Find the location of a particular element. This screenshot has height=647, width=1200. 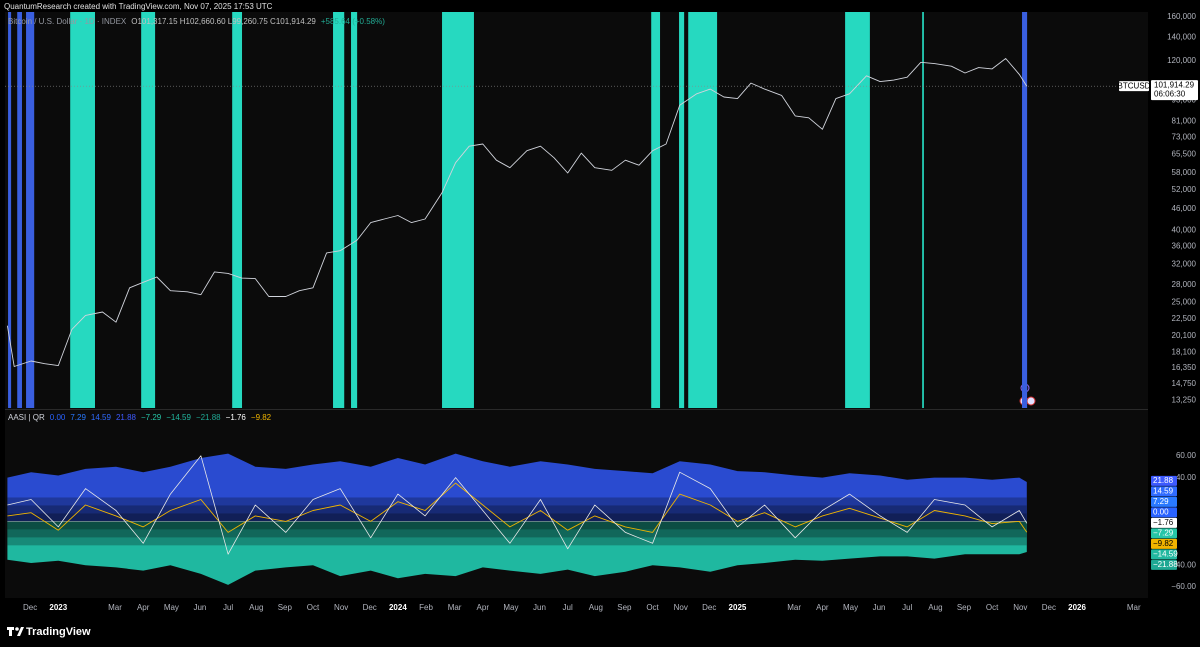

price-tag is located at coordinates (1174, 90).